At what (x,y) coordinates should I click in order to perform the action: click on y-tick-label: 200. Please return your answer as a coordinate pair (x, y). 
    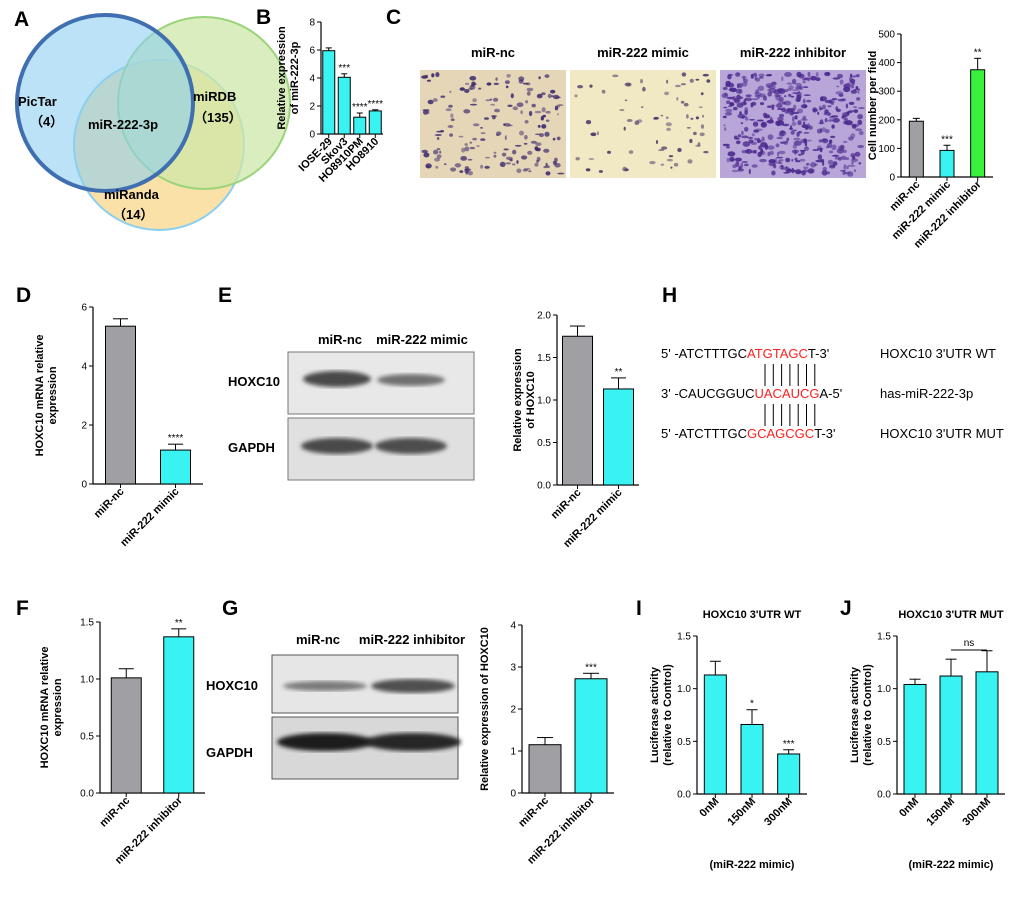
    Looking at the image, I should click on (886, 120).